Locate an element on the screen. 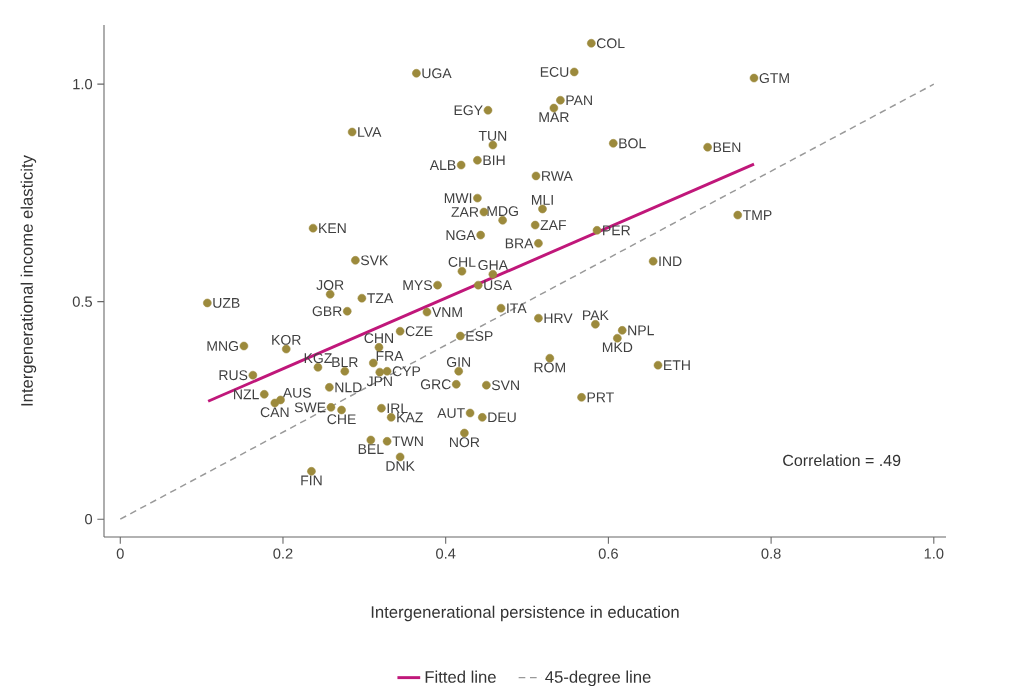  annotation: FRA is located at coordinates (390, 356).